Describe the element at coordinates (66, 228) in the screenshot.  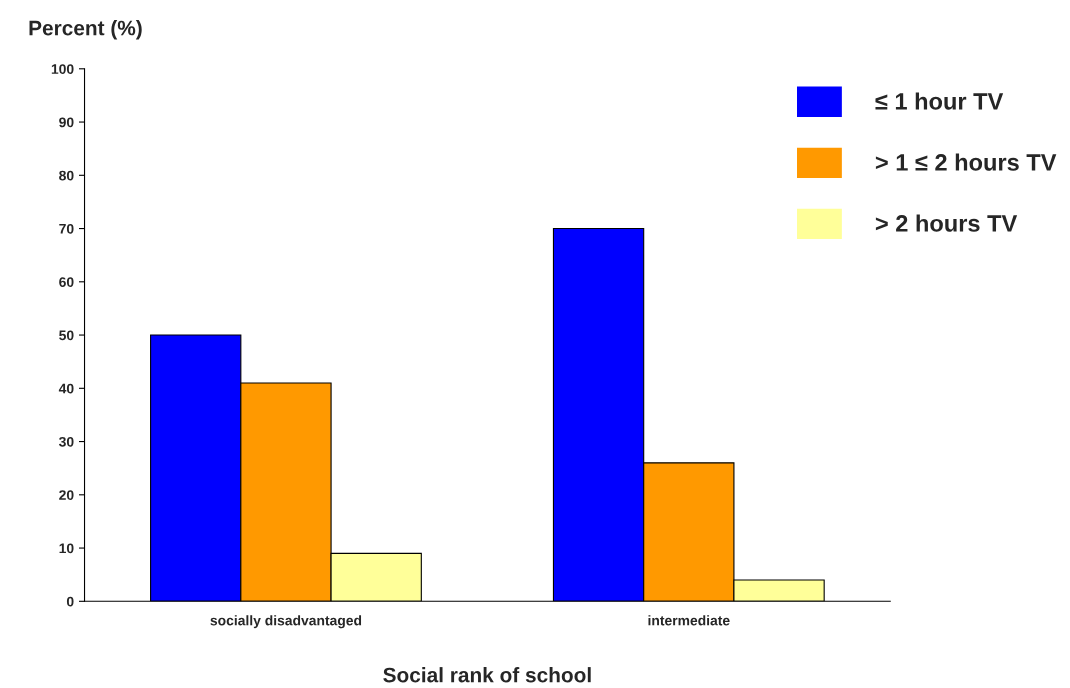
I see `y-tick-label: 70` at that location.